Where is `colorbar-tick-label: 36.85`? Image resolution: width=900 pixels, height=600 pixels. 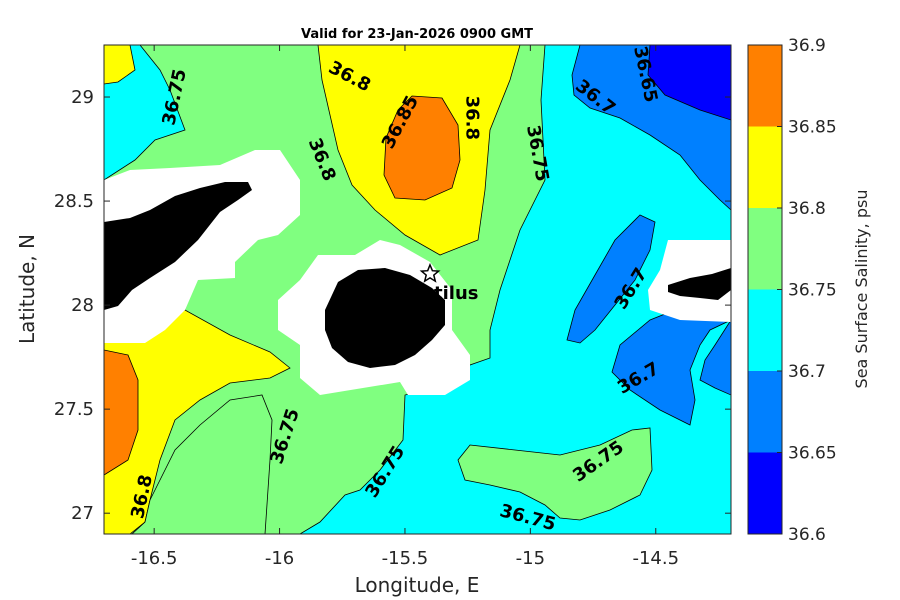 colorbar-tick-label: 36.85 is located at coordinates (812, 128).